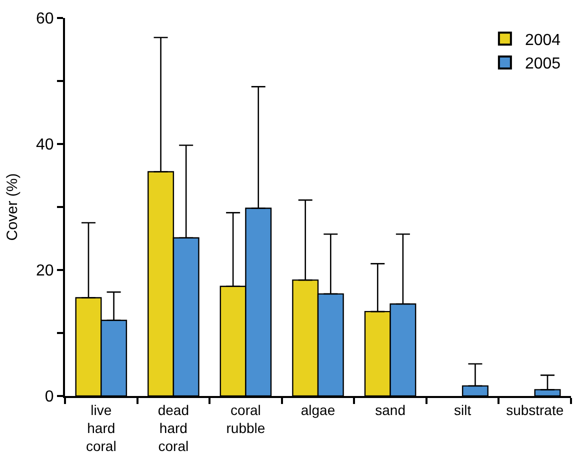 The height and width of the screenshot is (466, 579). What do you see at coordinates (174, 428) in the screenshot?
I see `x-tick-label: dead hard coral` at bounding box center [174, 428].